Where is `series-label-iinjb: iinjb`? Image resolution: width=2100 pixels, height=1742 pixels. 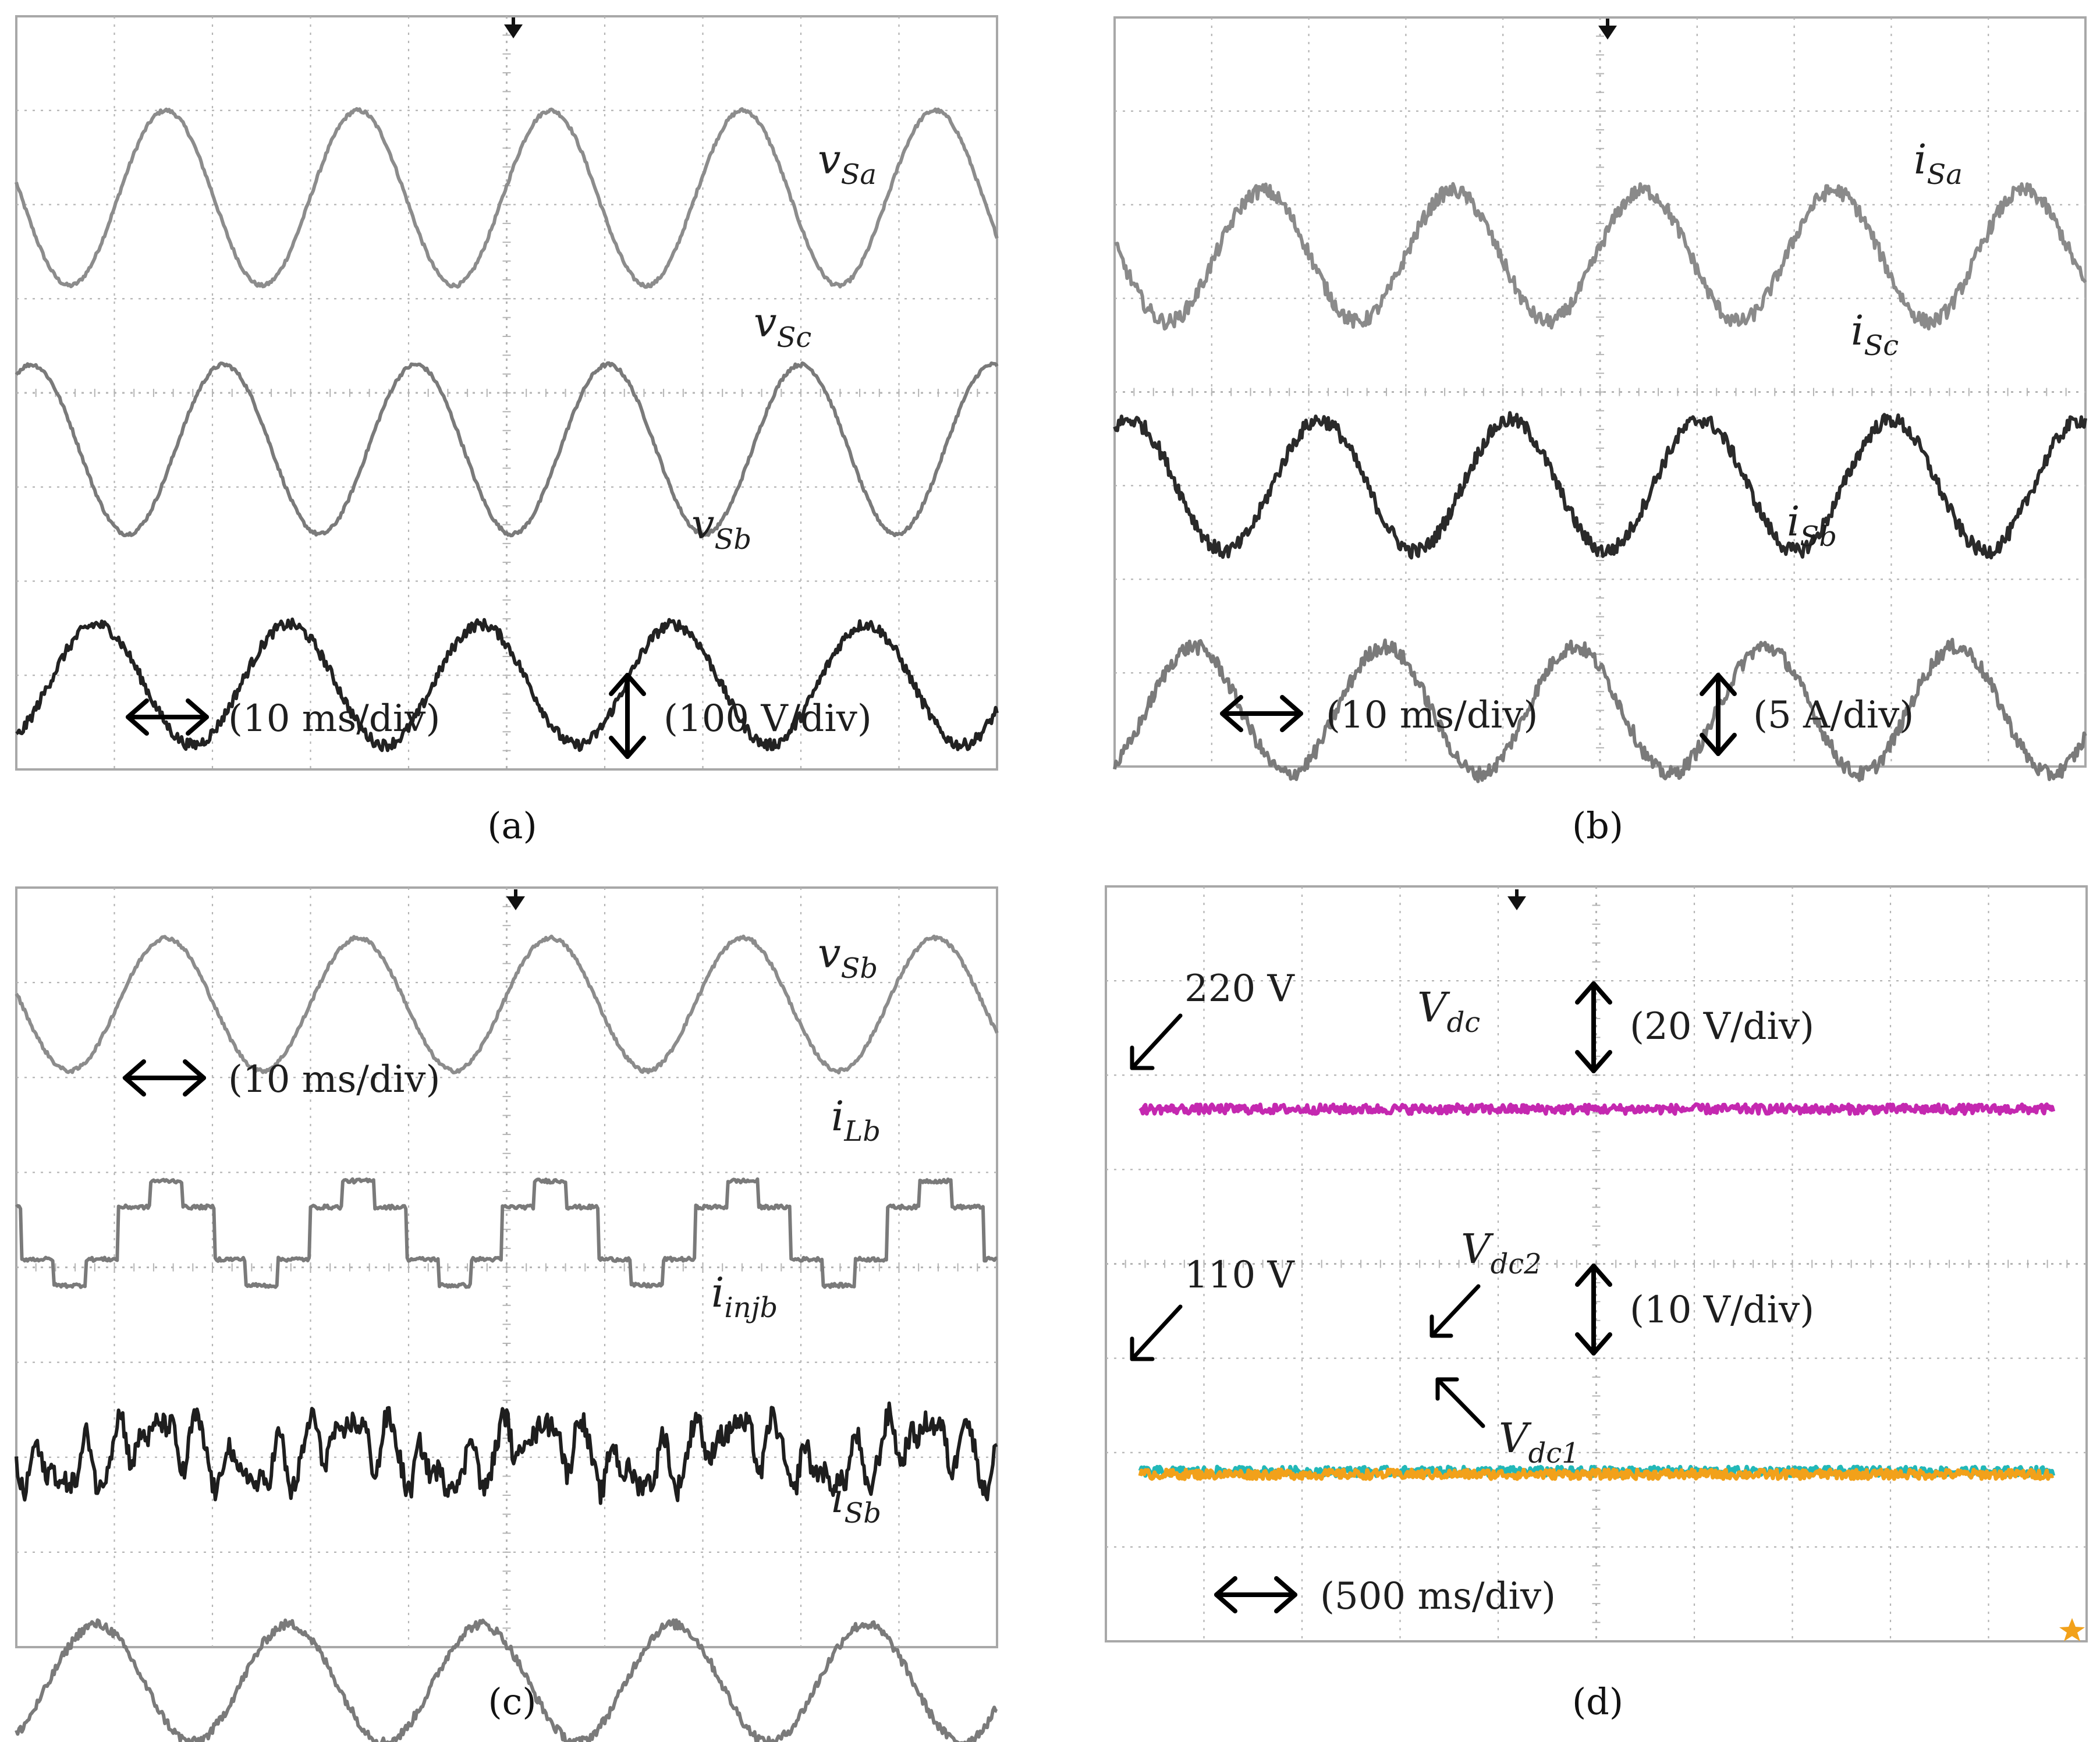
series-label-iinjb: iinjb is located at coordinates (744, 1296).